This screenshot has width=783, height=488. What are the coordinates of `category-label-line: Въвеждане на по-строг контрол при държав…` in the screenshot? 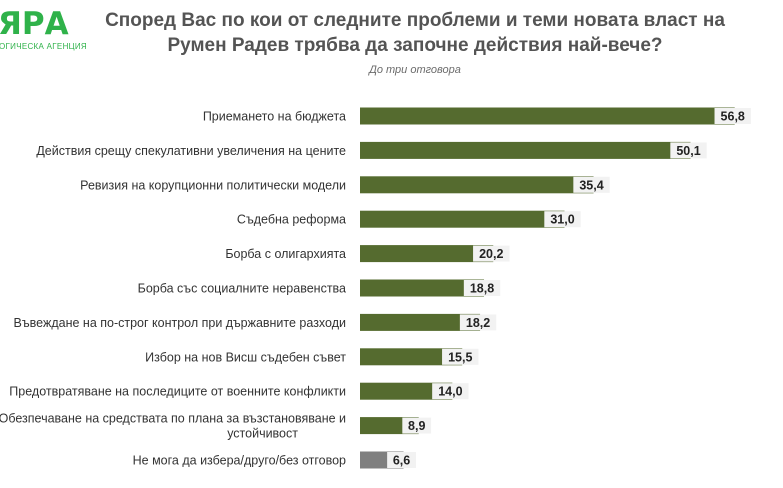 It's located at (180, 323).